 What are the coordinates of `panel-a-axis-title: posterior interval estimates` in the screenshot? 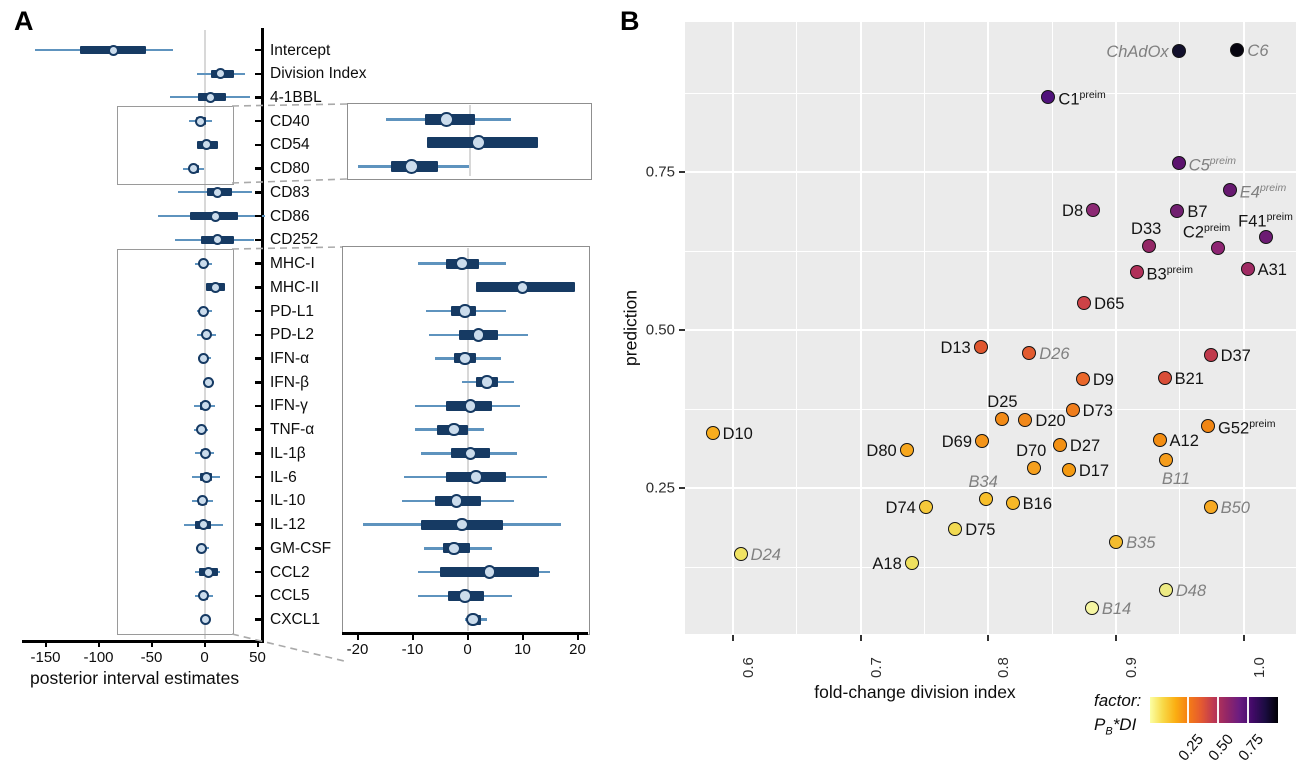 It's located at (135, 678).